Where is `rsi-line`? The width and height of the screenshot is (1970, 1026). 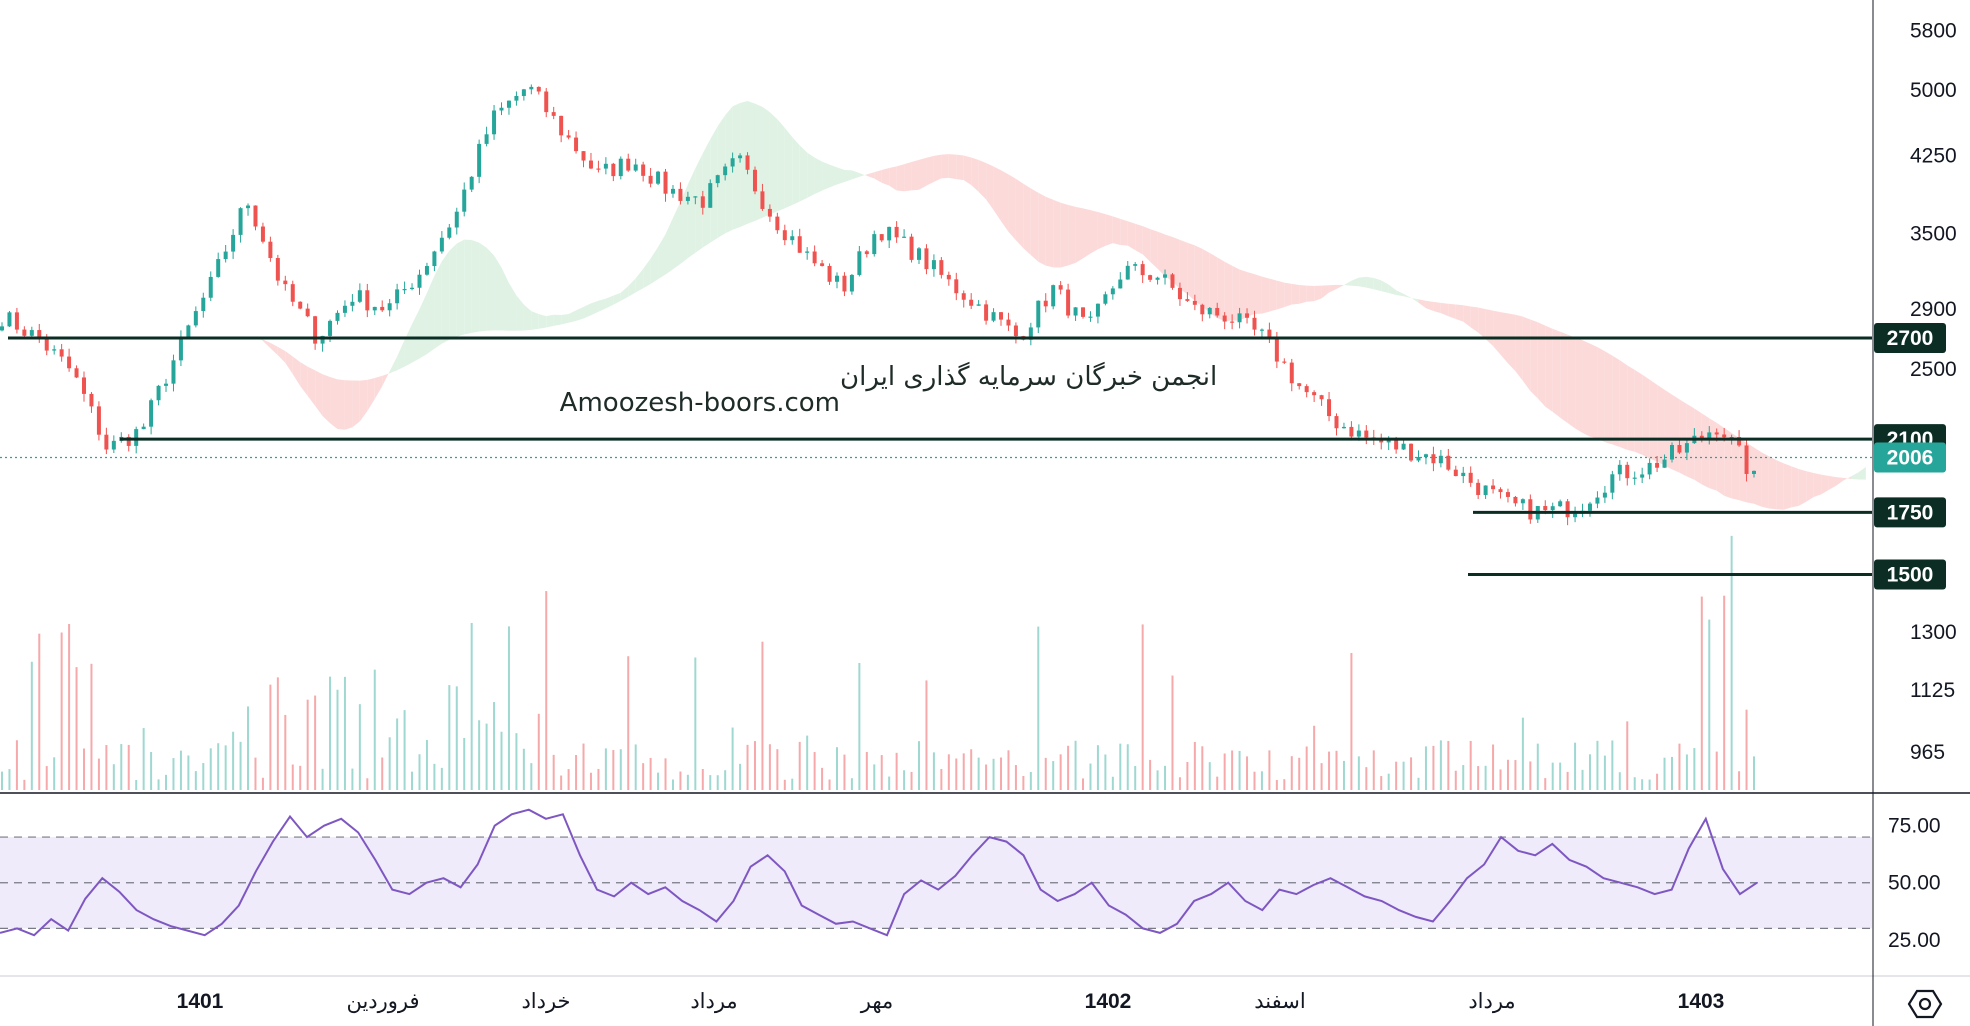 rsi-line is located at coordinates (879, 872).